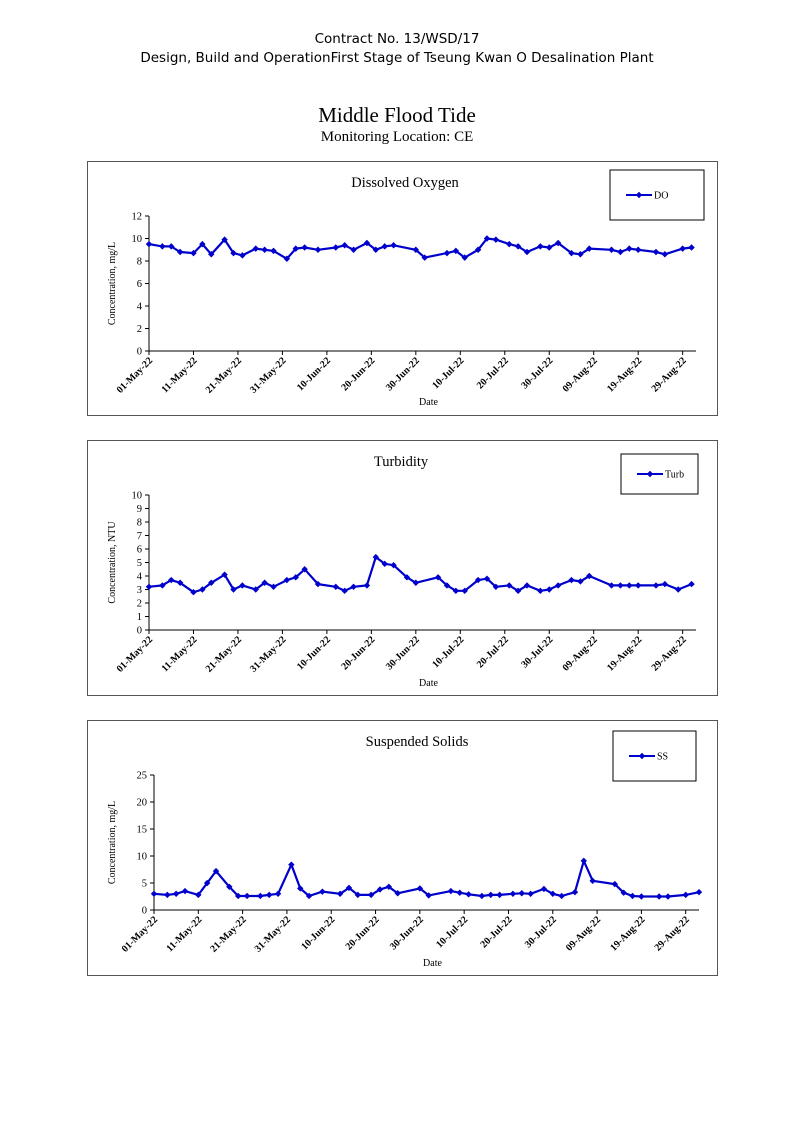 The image size is (794, 1122). What do you see at coordinates (662, 757) in the screenshot?
I see `legend-label: SS` at bounding box center [662, 757].